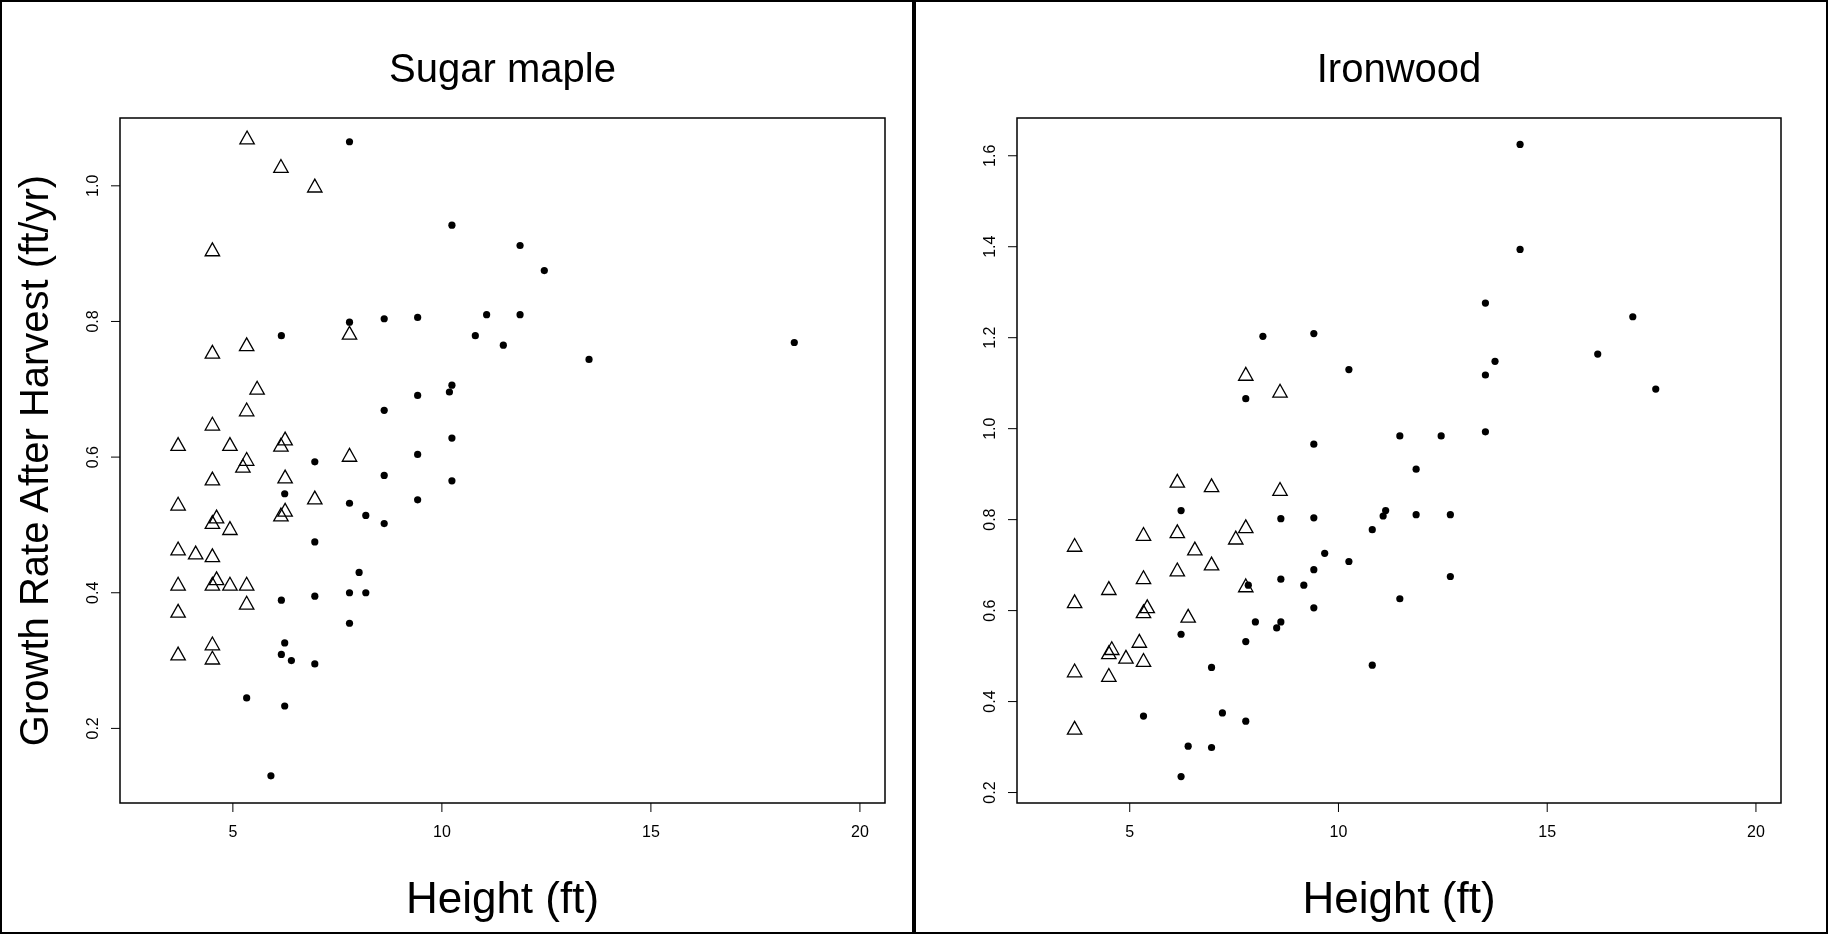 Image resolution: width=1828 pixels, height=934 pixels. What do you see at coordinates (989, 428) in the screenshot?
I see `y-tick-label: 1.0` at bounding box center [989, 428].